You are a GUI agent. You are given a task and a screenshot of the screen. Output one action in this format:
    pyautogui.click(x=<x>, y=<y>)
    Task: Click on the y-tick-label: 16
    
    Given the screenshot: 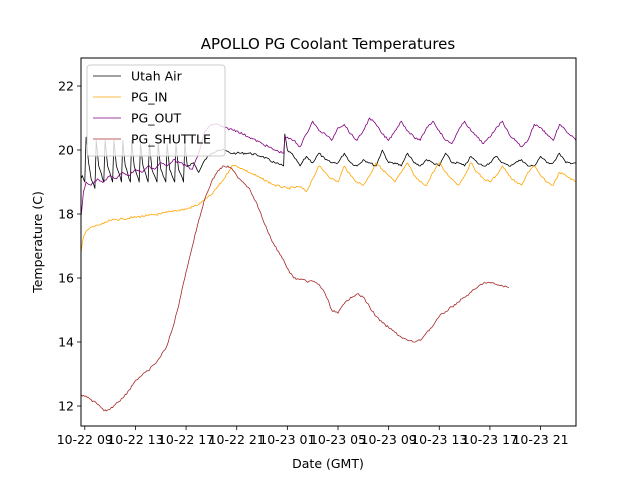 What is the action you would take?
    pyautogui.click(x=66, y=278)
    